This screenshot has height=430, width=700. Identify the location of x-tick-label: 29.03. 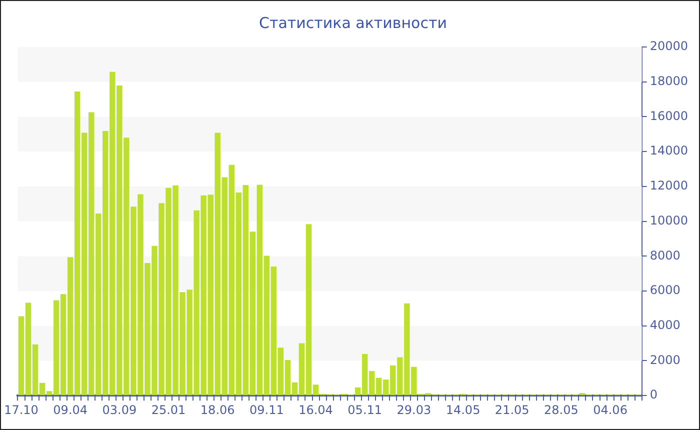
(414, 409).